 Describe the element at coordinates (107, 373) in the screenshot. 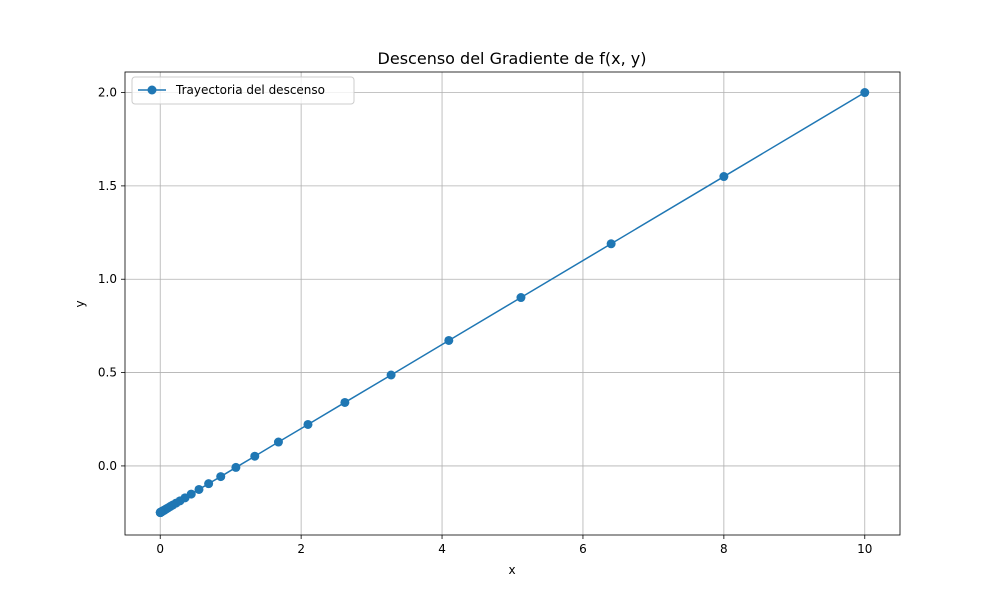

I see `y-tick-label: 0.5` at that location.